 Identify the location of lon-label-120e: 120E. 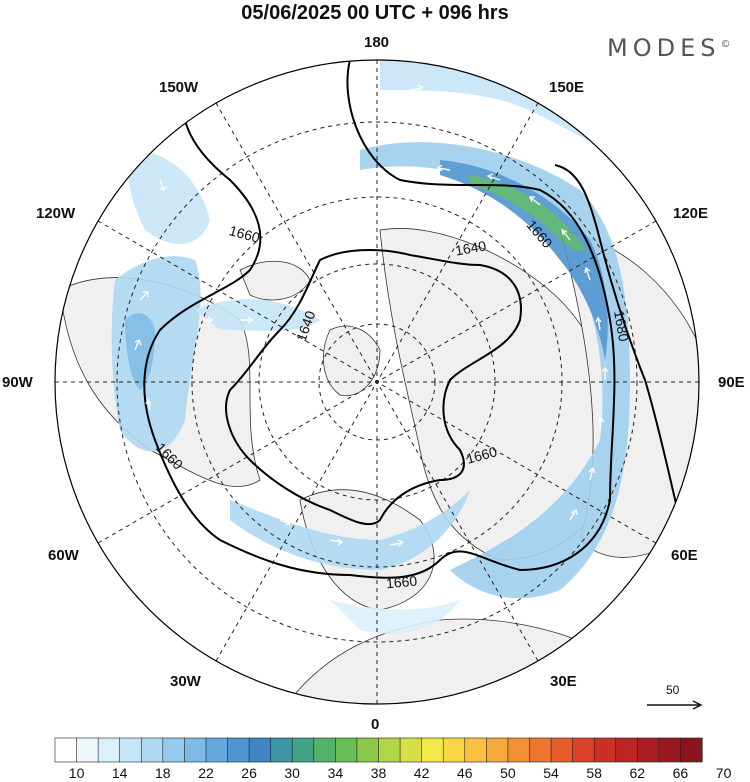
(691, 213).